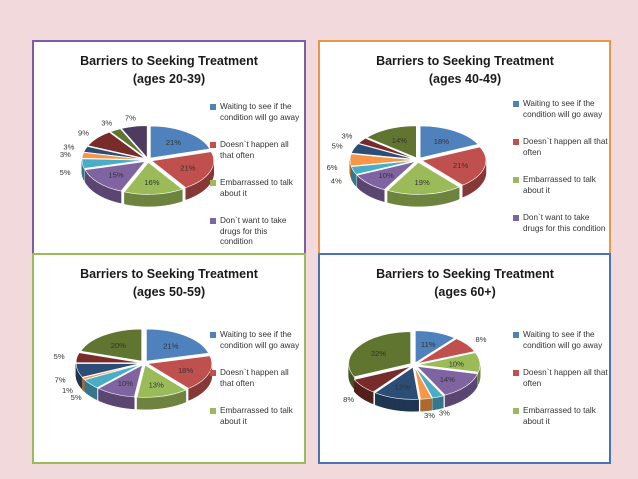 Image resolution: width=638 pixels, height=479 pixels. I want to click on slice-label: 4%, so click(336, 181).